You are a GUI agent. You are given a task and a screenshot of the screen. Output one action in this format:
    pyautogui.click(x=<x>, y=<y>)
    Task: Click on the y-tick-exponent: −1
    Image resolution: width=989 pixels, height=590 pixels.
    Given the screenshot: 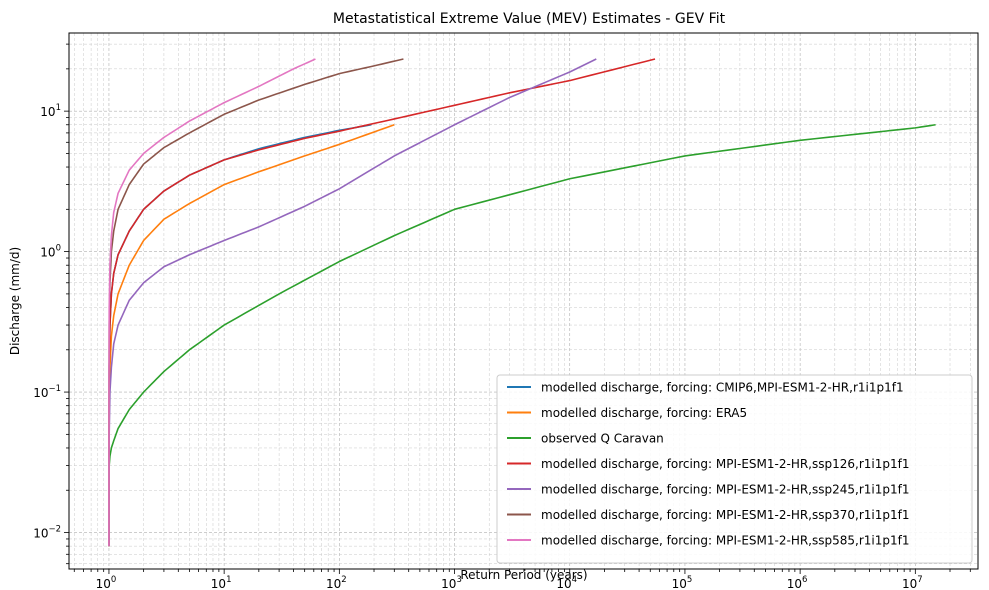 What is the action you would take?
    pyautogui.click(x=54, y=389)
    